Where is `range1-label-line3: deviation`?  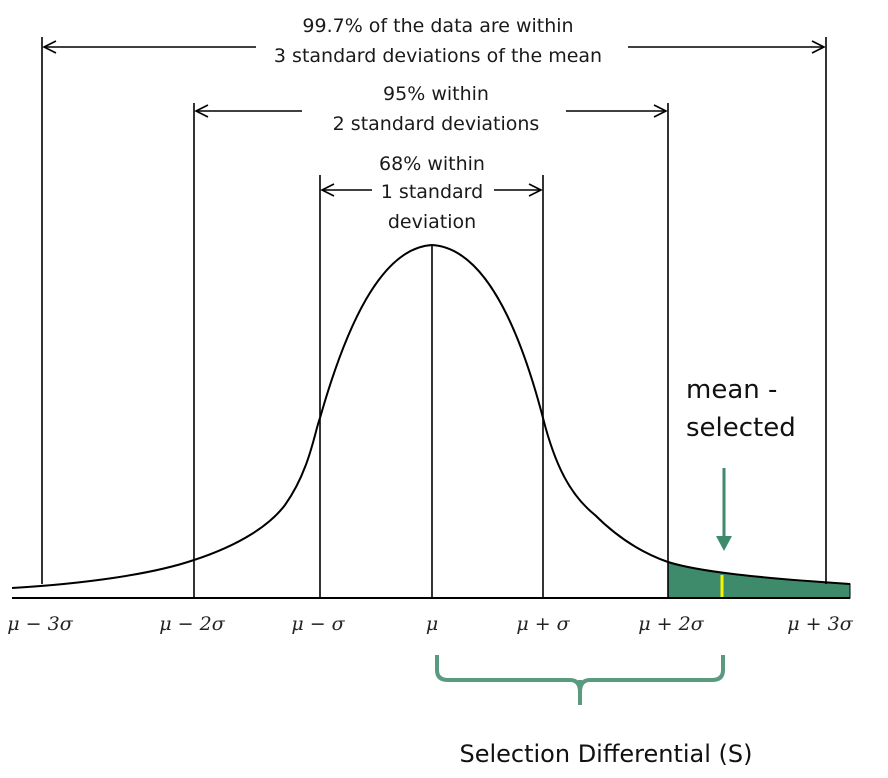
range1-label-line3: deviation is located at coordinates (432, 222).